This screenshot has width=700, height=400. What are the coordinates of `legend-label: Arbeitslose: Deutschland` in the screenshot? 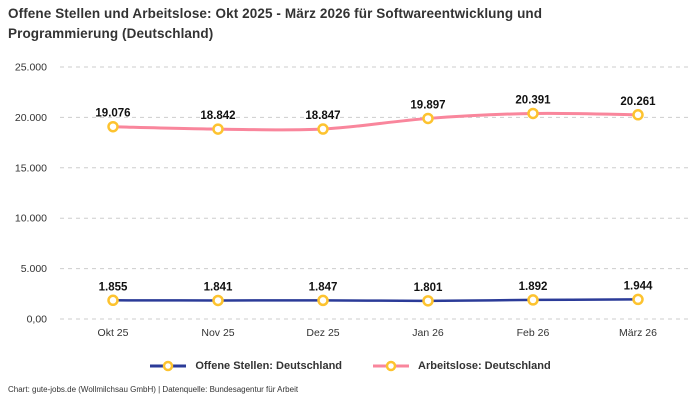 It's located at (484, 366).